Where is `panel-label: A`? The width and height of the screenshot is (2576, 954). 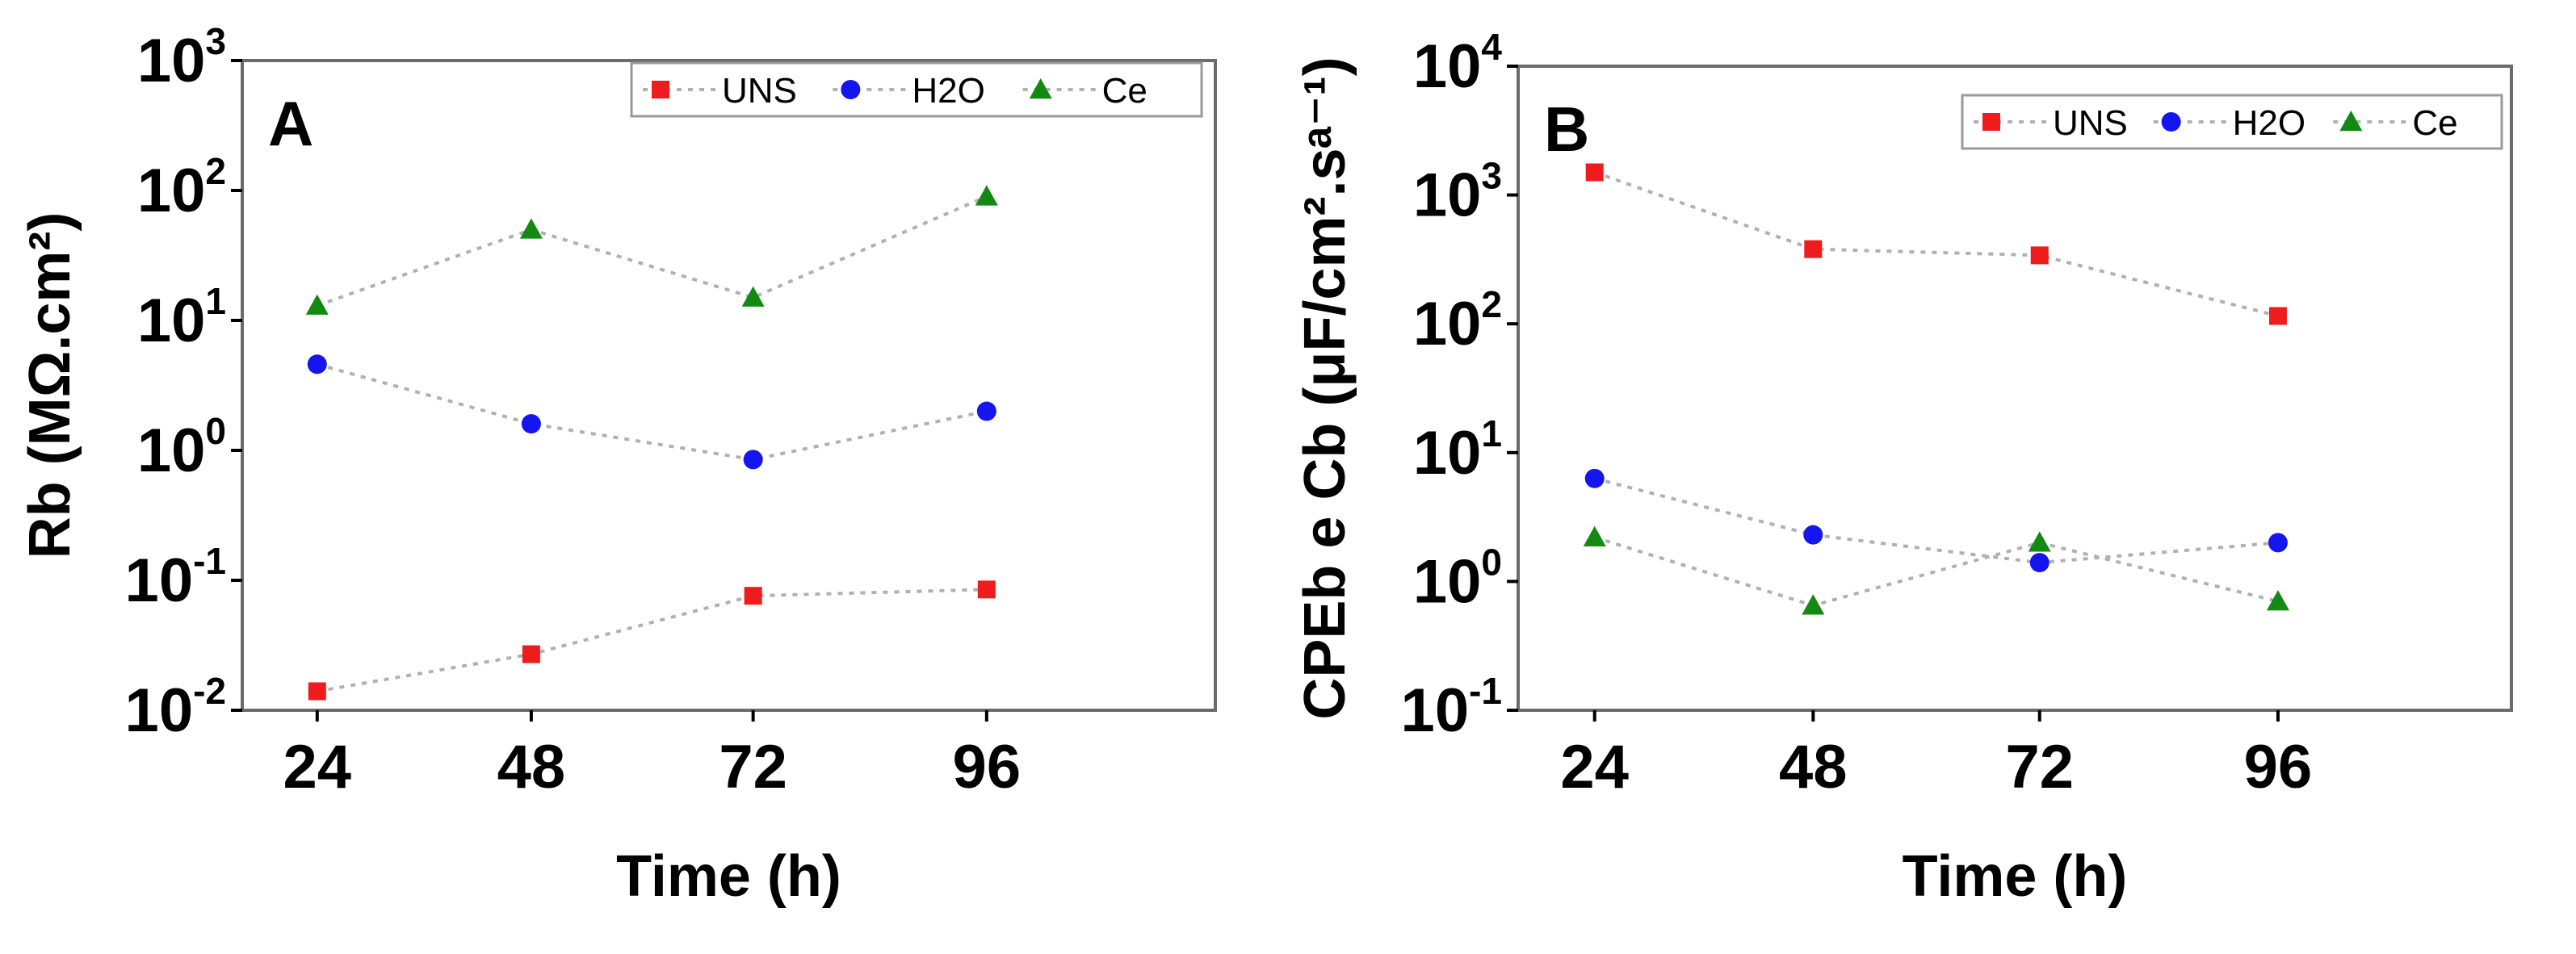
panel-label: A is located at coordinates (290, 123).